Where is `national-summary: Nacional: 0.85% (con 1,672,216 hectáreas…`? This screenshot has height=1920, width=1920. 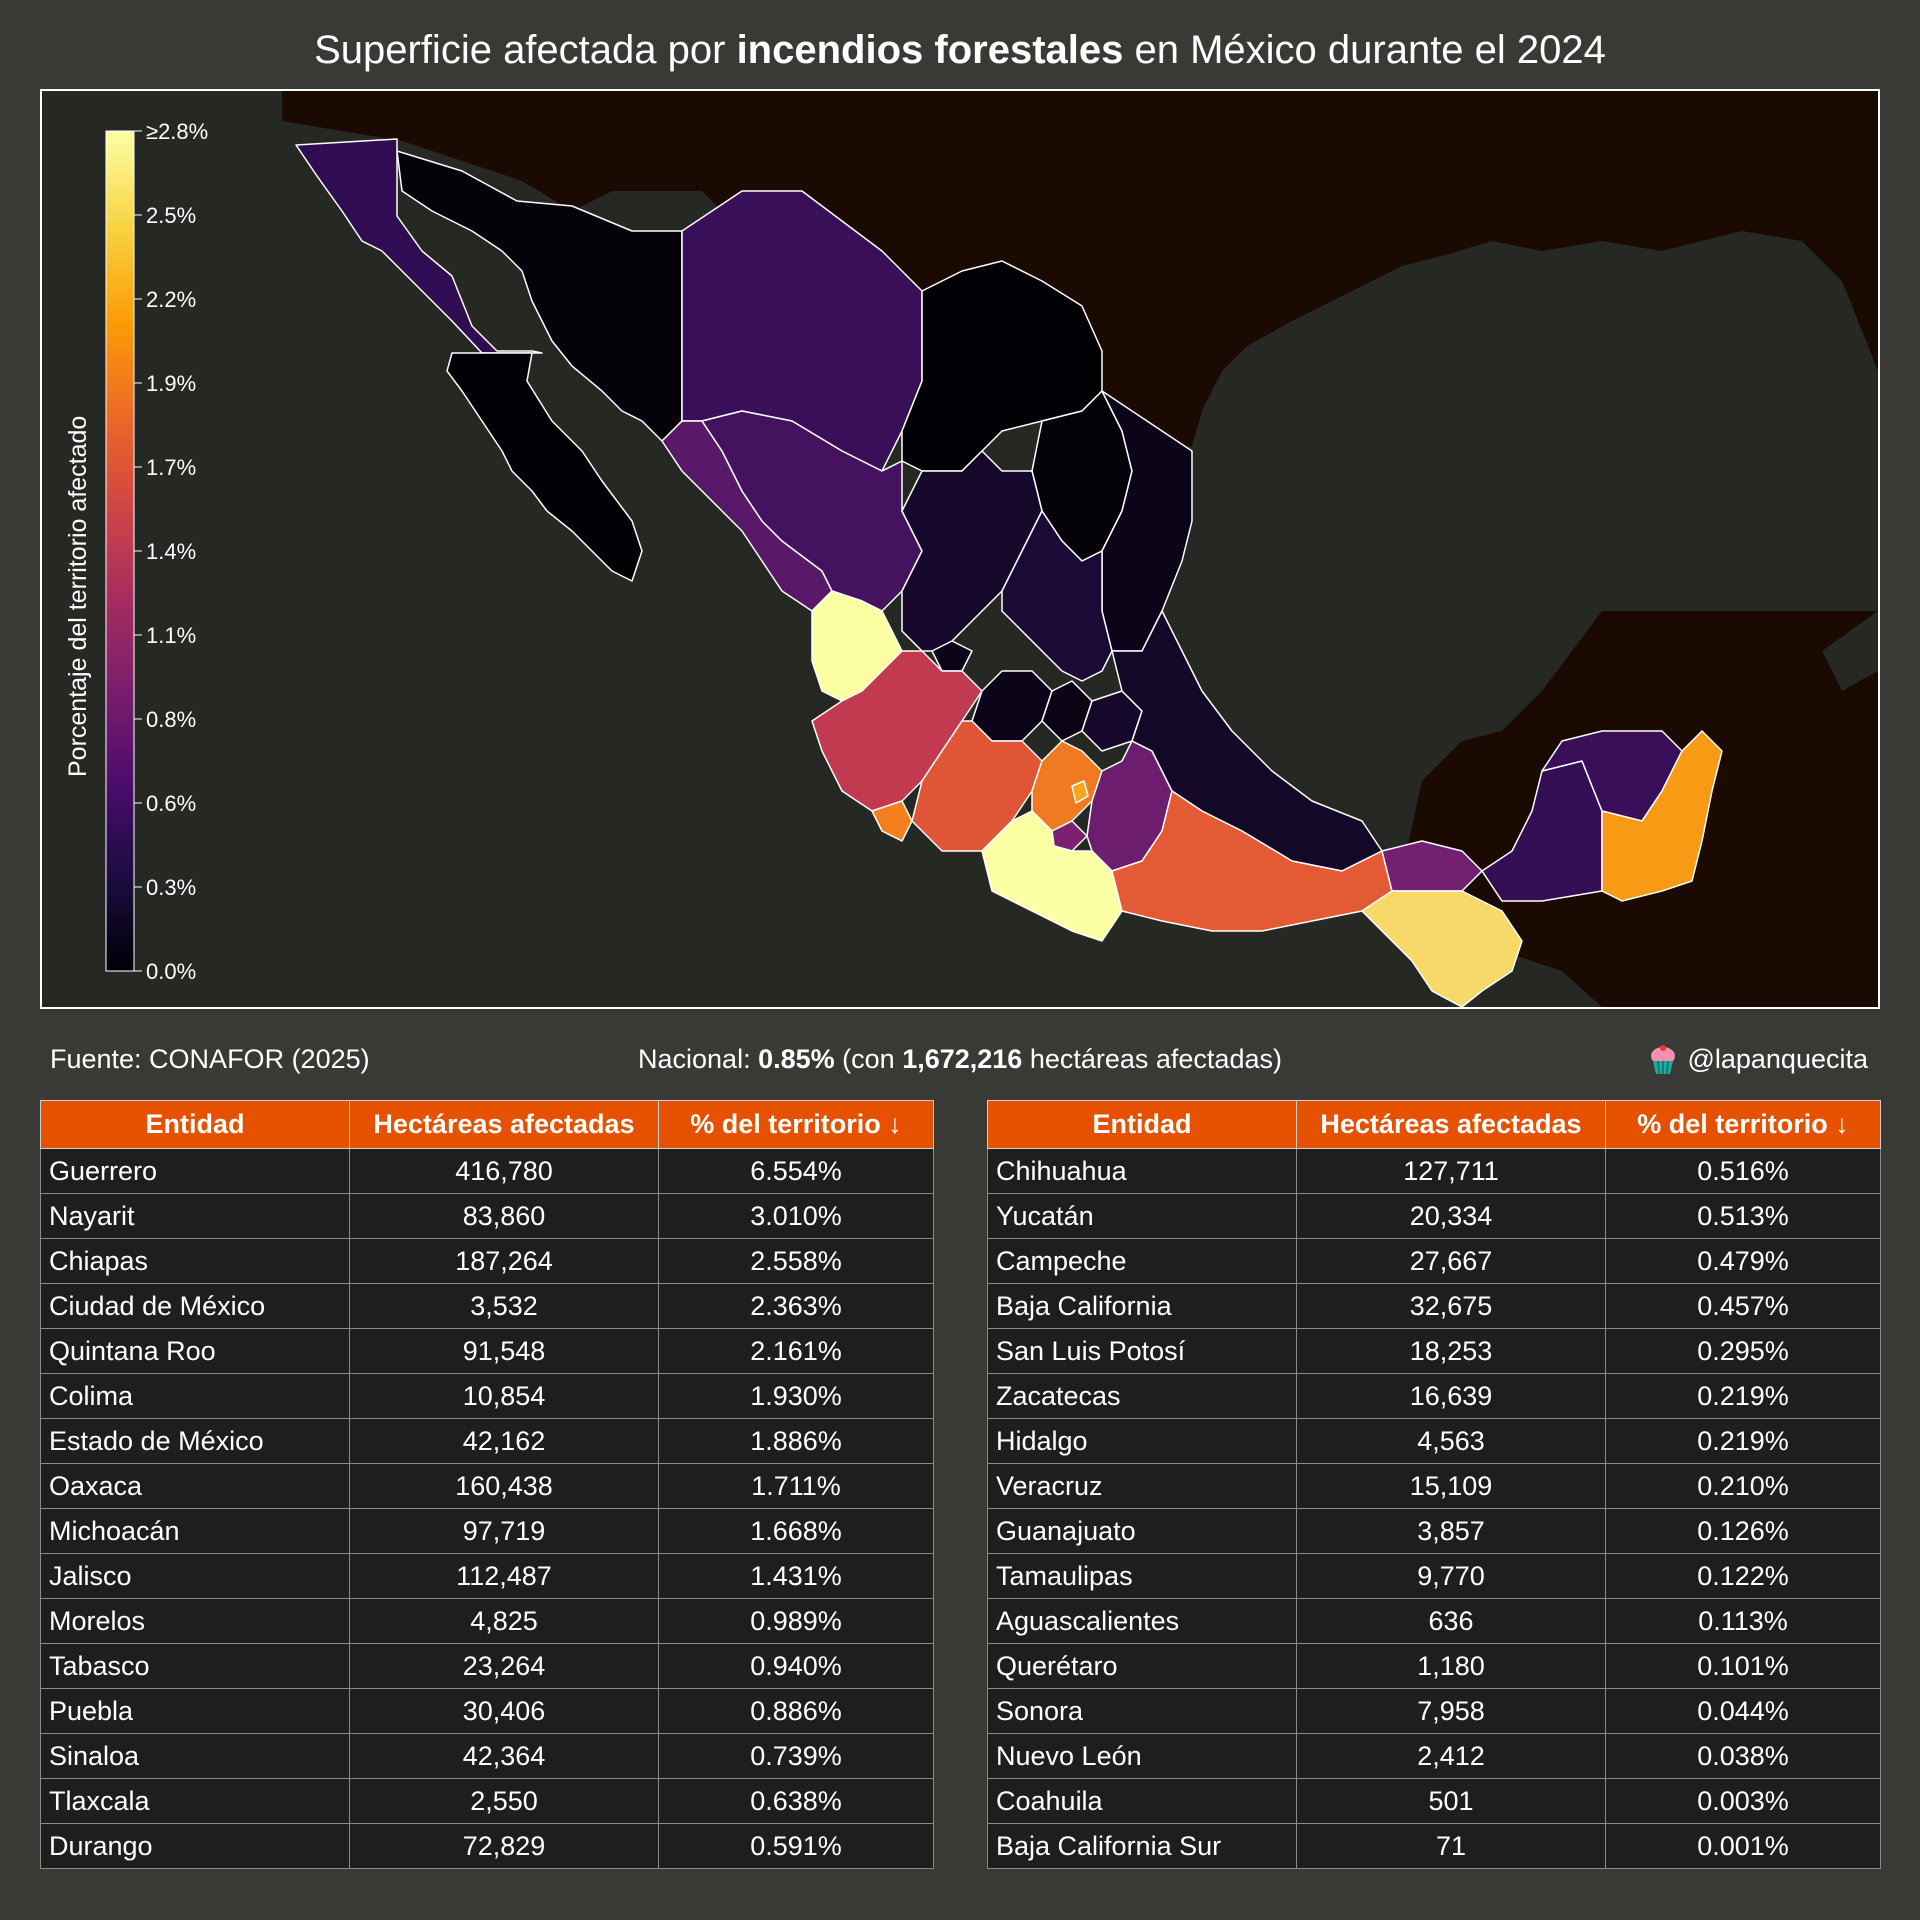
national-summary: Nacional: 0.85% (con 1,672,216 hectáreas… is located at coordinates (960, 1059).